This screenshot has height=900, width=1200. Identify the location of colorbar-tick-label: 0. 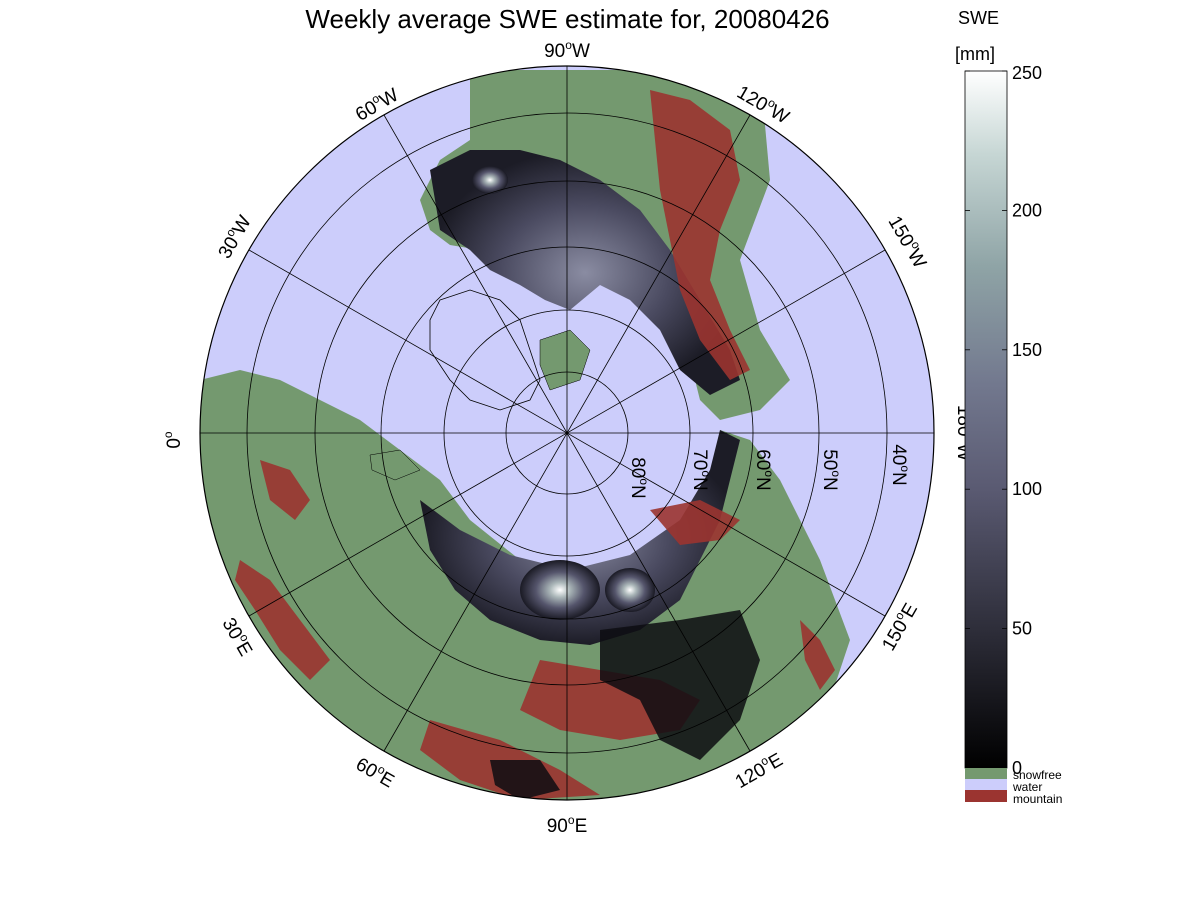
(1017, 768).